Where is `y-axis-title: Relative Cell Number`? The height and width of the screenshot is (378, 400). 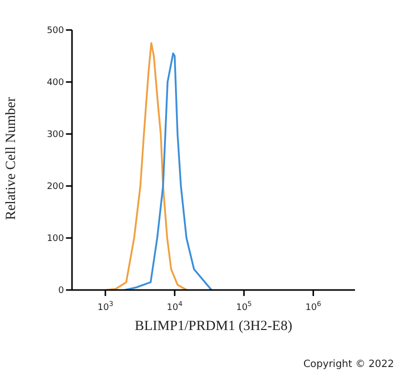 y-axis-title: Relative Cell Number is located at coordinates (11, 158).